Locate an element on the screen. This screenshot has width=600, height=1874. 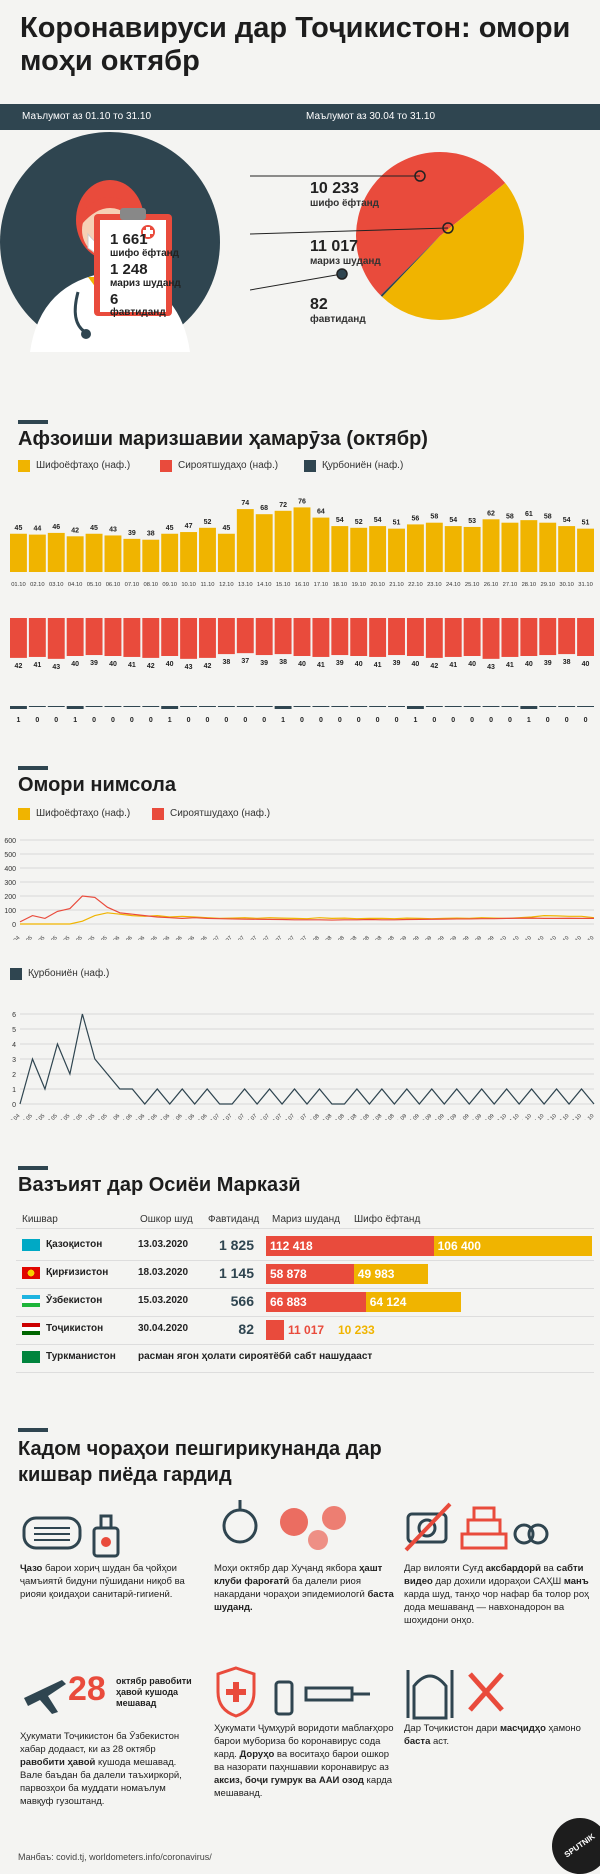
bar-sick-label: 40 is located at coordinates (586, 664).